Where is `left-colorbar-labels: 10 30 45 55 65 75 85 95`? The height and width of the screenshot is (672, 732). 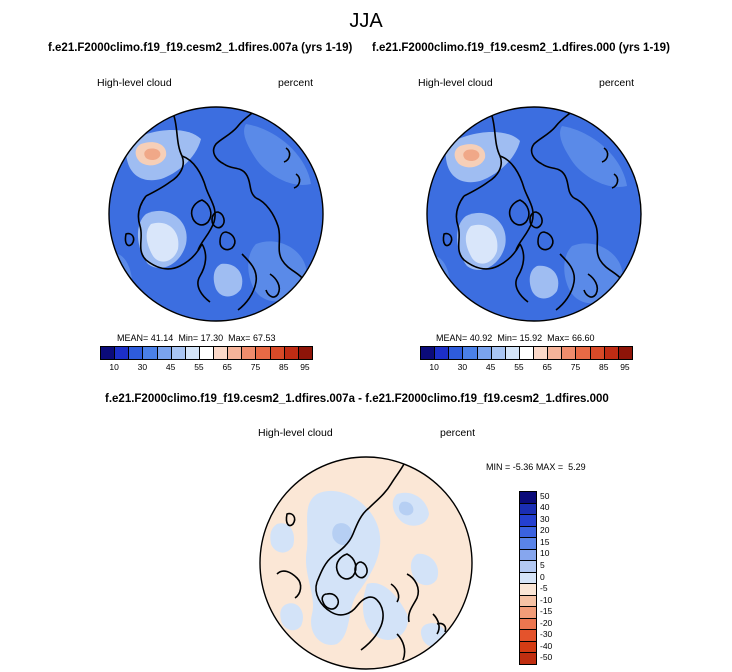
left-colorbar-labels: 10 30 45 55 65 75 85 95 is located at coordinates (206, 368).